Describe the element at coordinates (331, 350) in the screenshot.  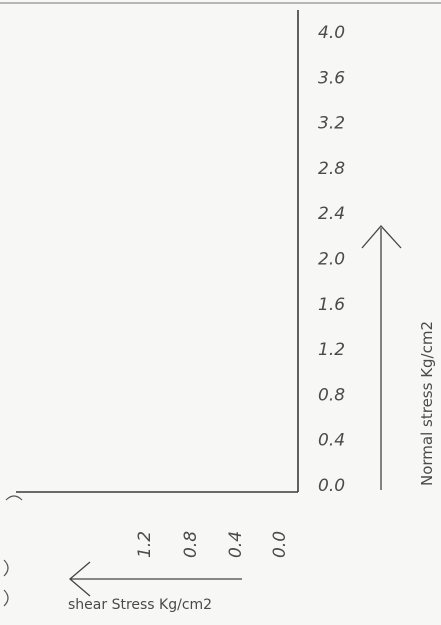
I see `y-tick-label: 1.2` at that location.